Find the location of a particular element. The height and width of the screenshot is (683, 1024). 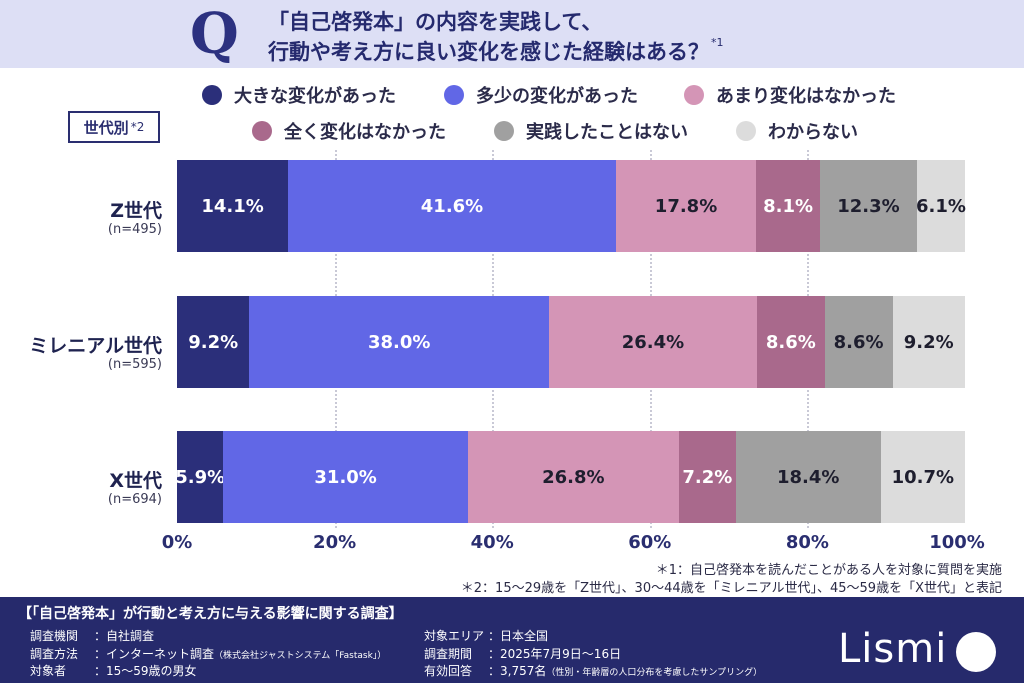

data-label: 6.1% is located at coordinates (941, 206).